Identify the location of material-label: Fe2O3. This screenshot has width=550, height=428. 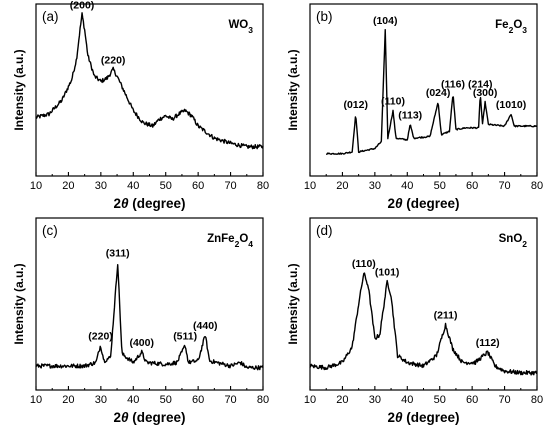
(511, 27).